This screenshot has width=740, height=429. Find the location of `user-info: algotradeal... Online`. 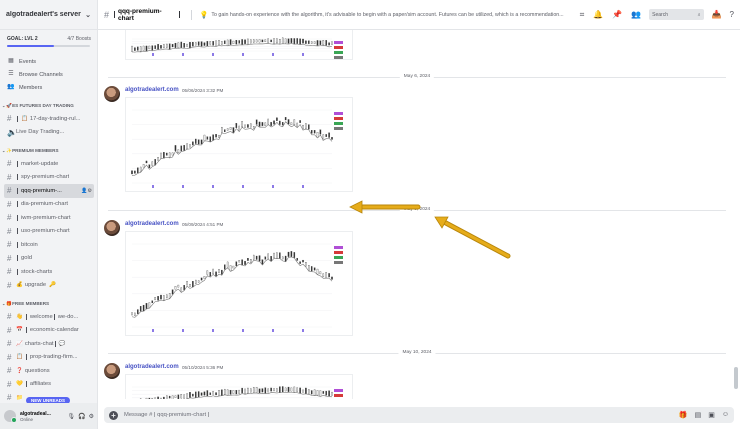

user-info: algotradeal... Online is located at coordinates (44, 416).